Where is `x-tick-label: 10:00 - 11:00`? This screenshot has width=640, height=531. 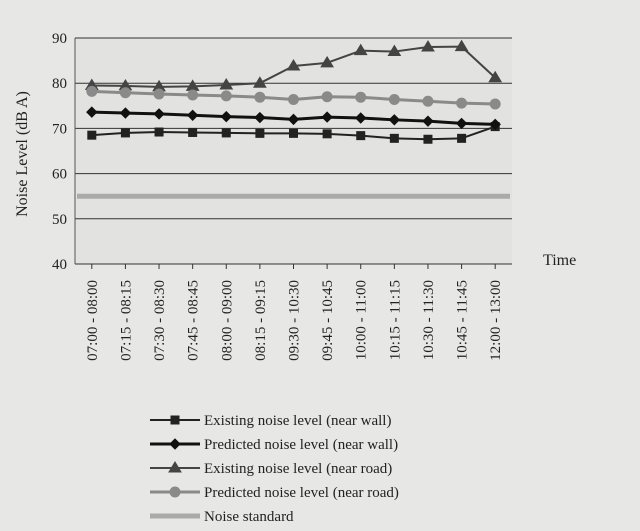 x-tick-label: 10:00 - 11:00 is located at coordinates (362, 320).